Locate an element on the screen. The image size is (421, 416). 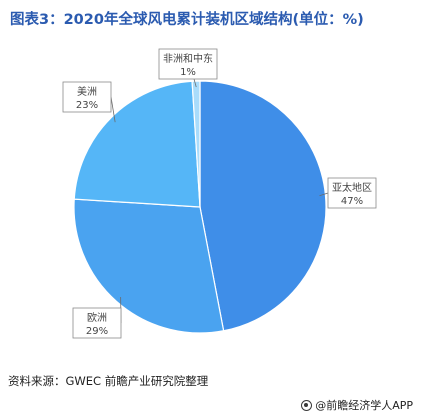
brand-text: @前瞻经济学人APP is located at coordinates (364, 405).